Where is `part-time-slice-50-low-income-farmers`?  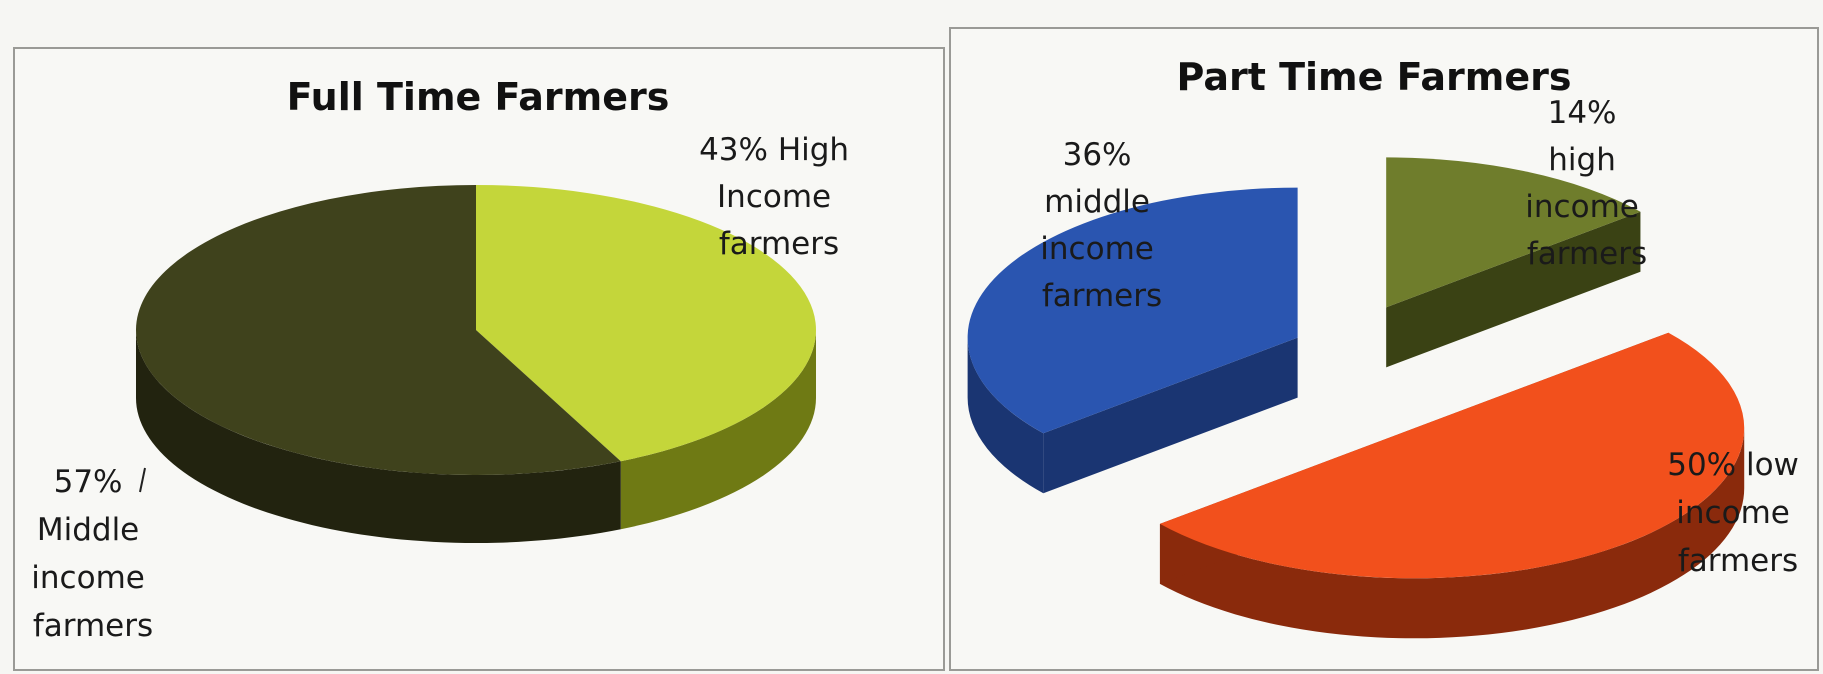
part-time-slice-50-low-income-farmers is located at coordinates (1452, 455).